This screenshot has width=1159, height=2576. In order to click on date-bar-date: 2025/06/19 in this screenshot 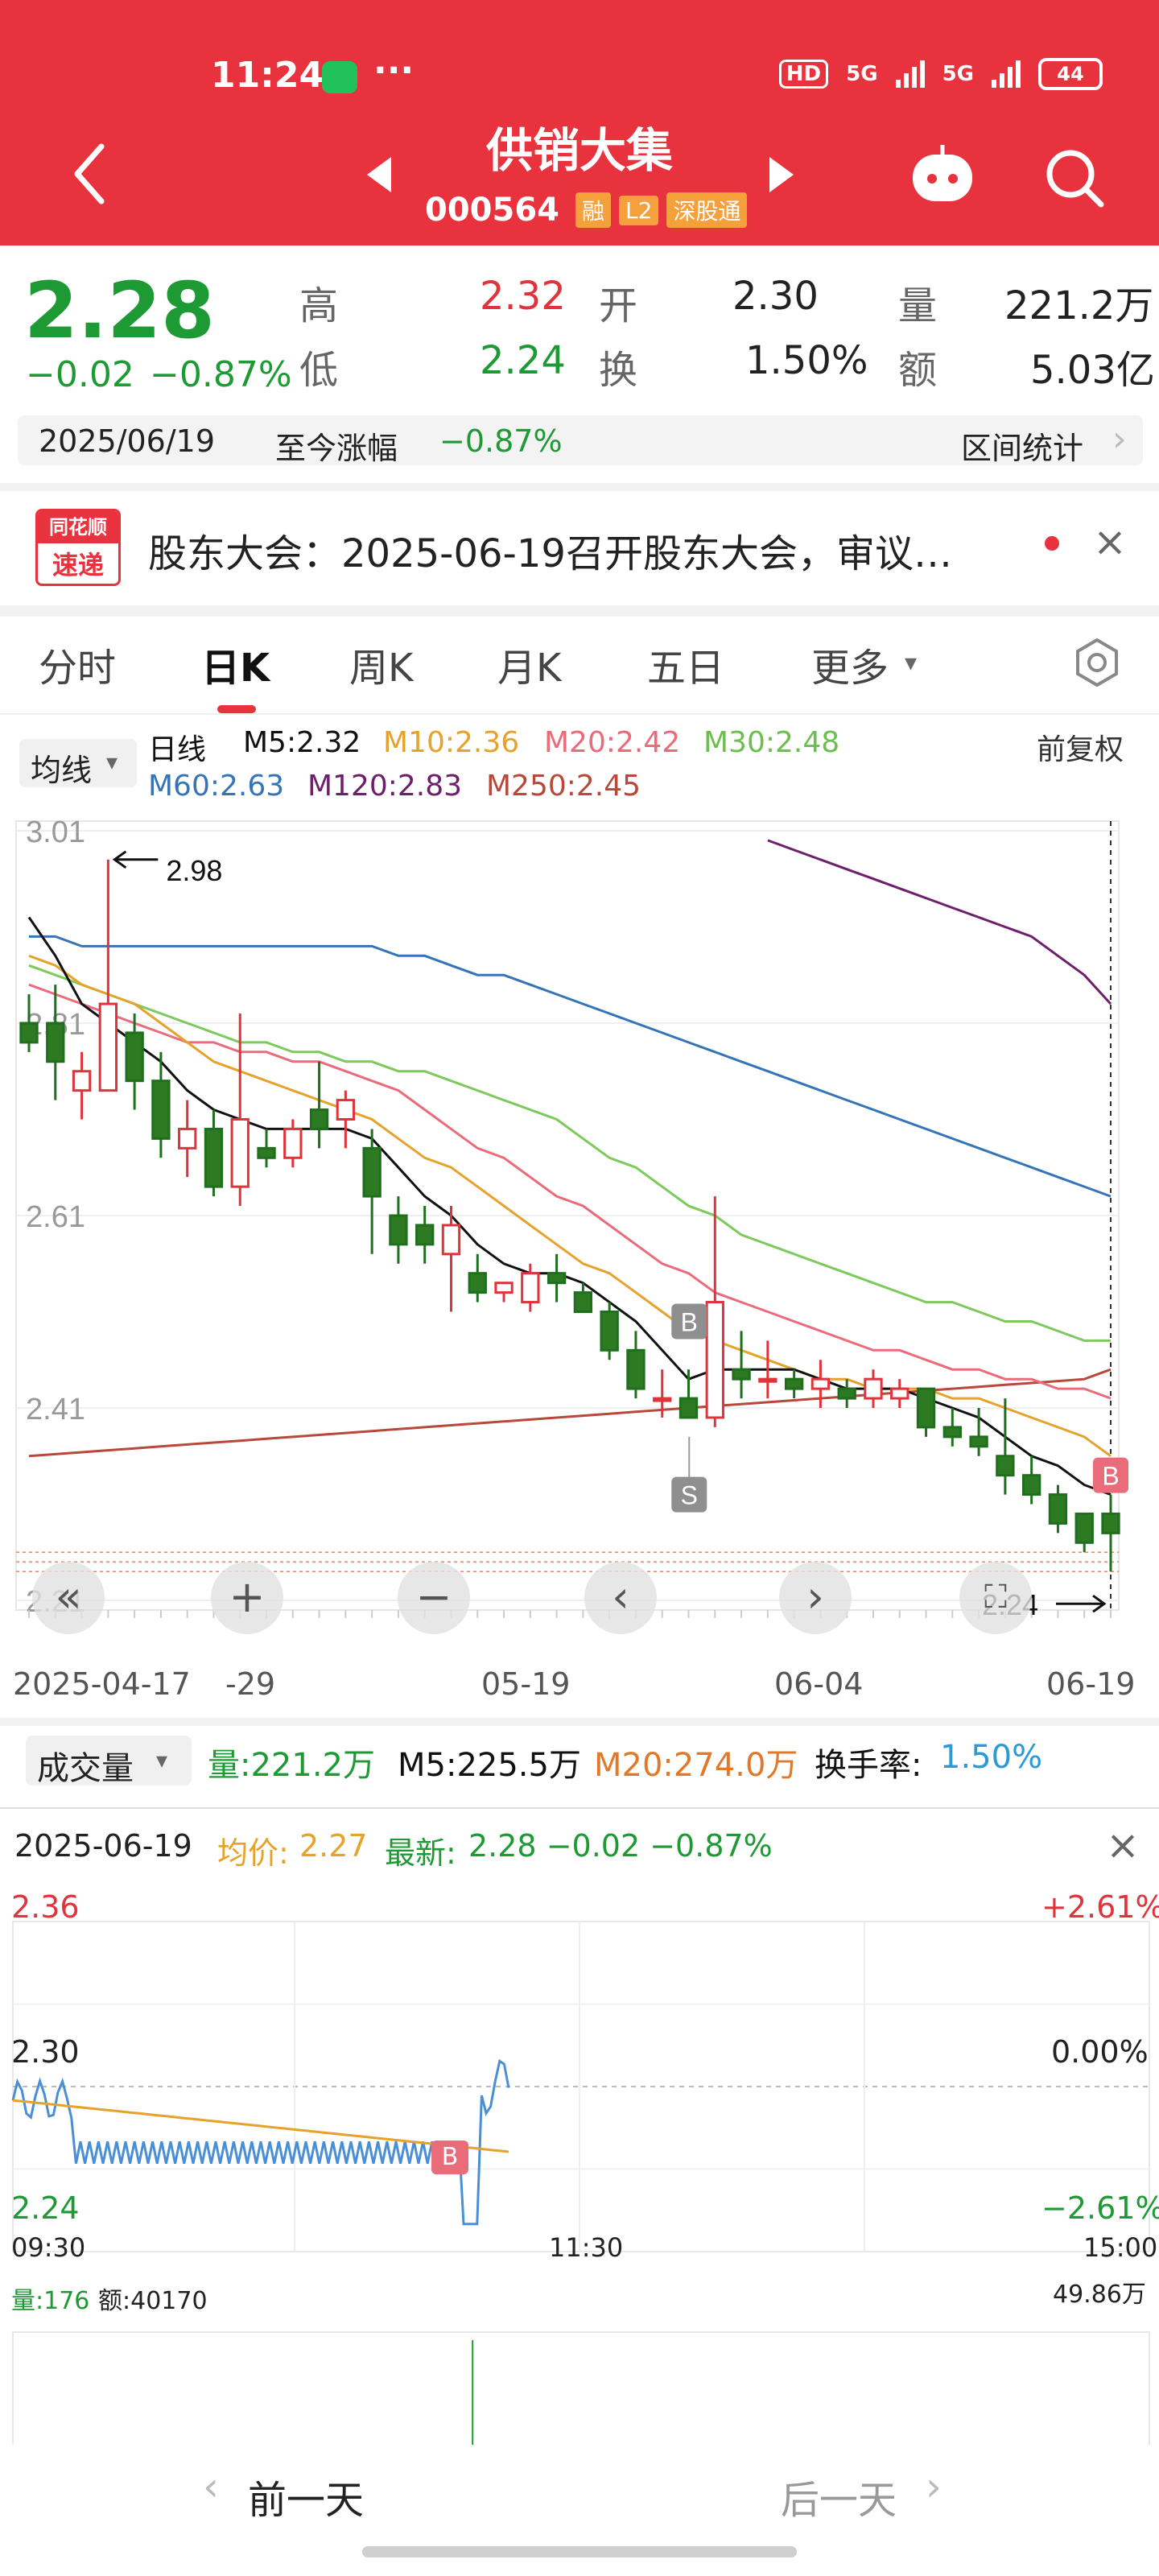, I will do `click(127, 441)`.